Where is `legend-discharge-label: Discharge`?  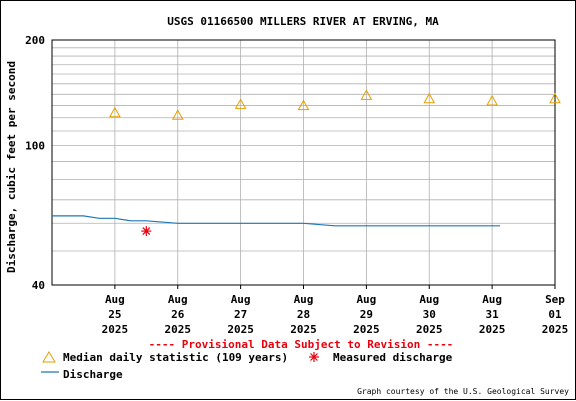 legend-discharge-label: Discharge is located at coordinates (93, 374).